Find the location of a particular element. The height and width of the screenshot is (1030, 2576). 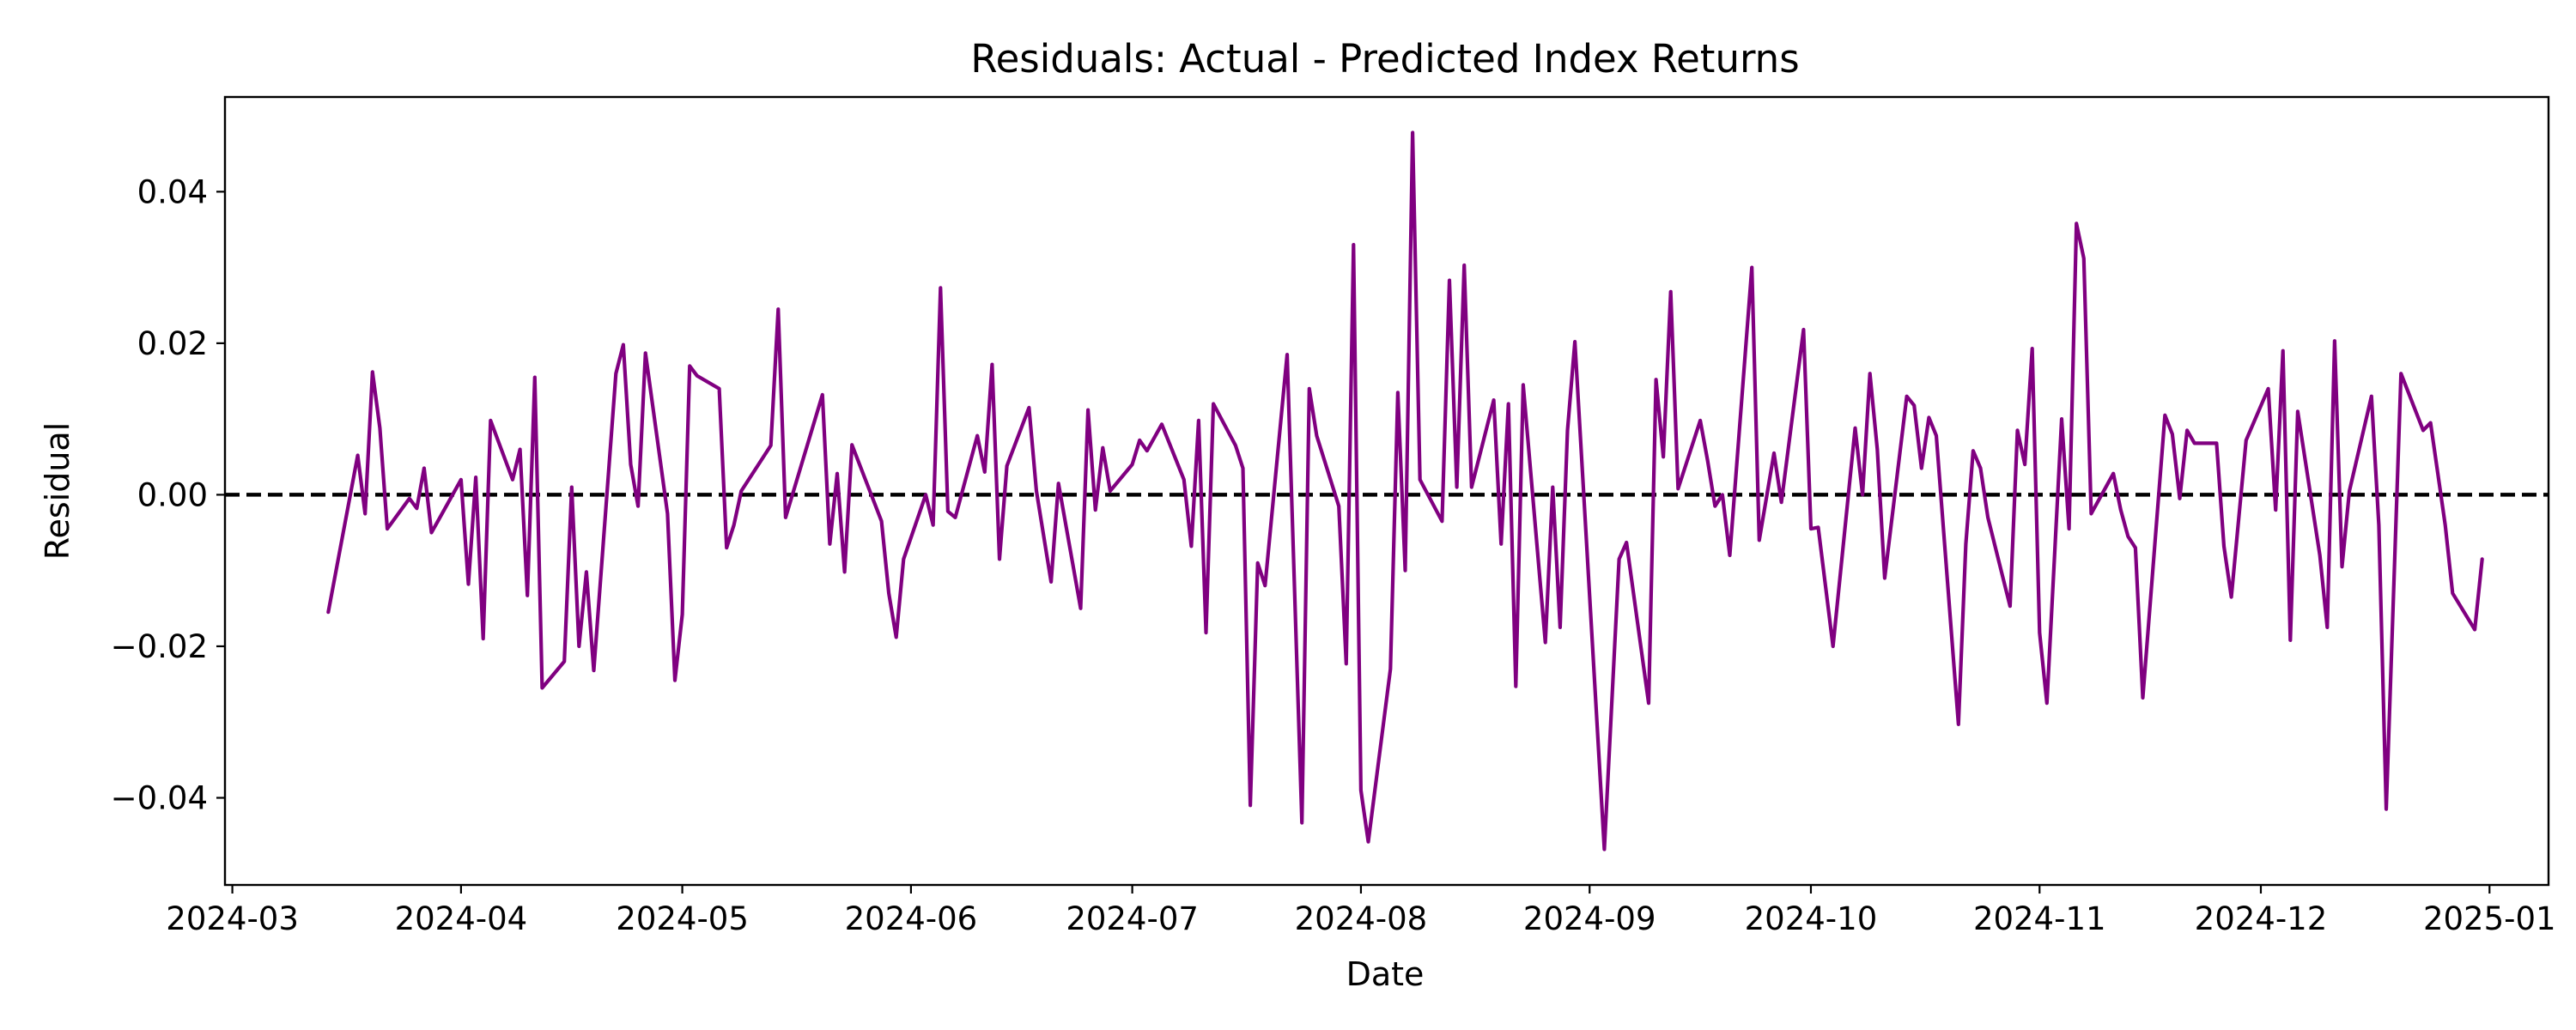

x-tick-label: 2024-12 is located at coordinates (2261, 918).